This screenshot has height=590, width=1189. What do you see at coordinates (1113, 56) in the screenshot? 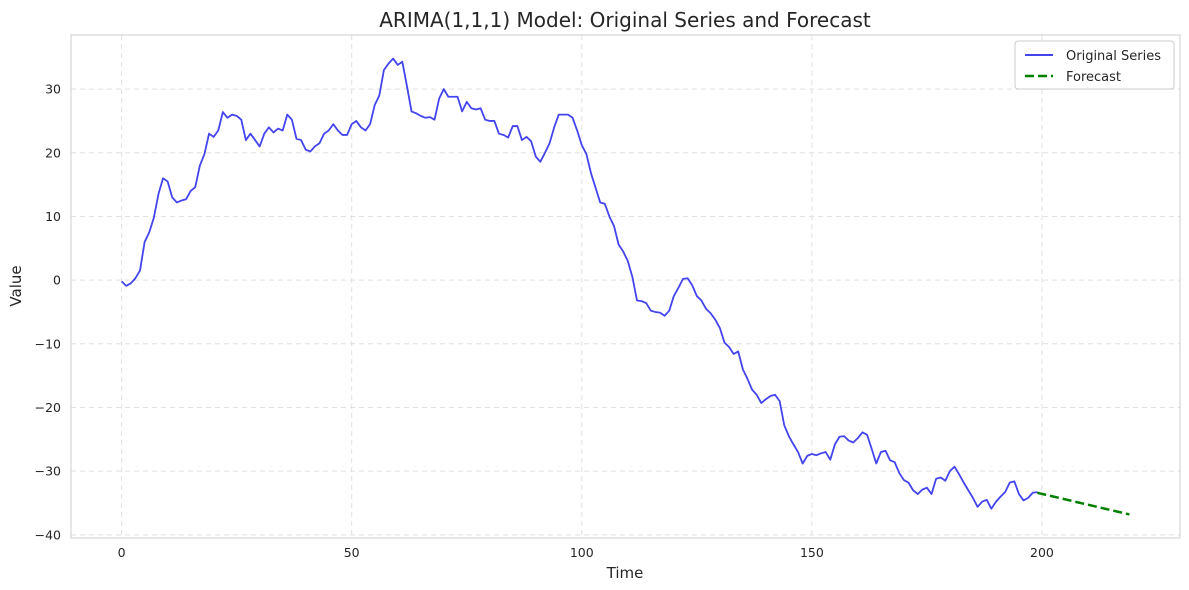
I see `legend-label-original-series: Original Series` at bounding box center [1113, 56].